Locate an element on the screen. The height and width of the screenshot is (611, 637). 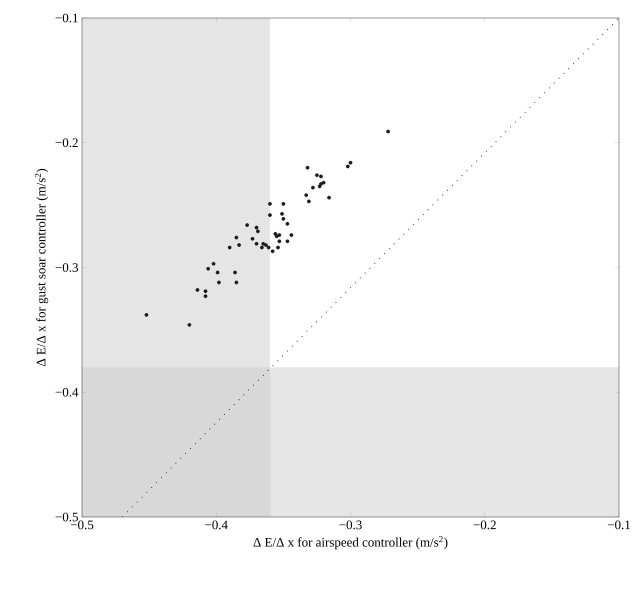
x-axis-title: Δ E/Δ x for airspeed controller (m/s$^{2}$) is located at coordinates (350, 543).